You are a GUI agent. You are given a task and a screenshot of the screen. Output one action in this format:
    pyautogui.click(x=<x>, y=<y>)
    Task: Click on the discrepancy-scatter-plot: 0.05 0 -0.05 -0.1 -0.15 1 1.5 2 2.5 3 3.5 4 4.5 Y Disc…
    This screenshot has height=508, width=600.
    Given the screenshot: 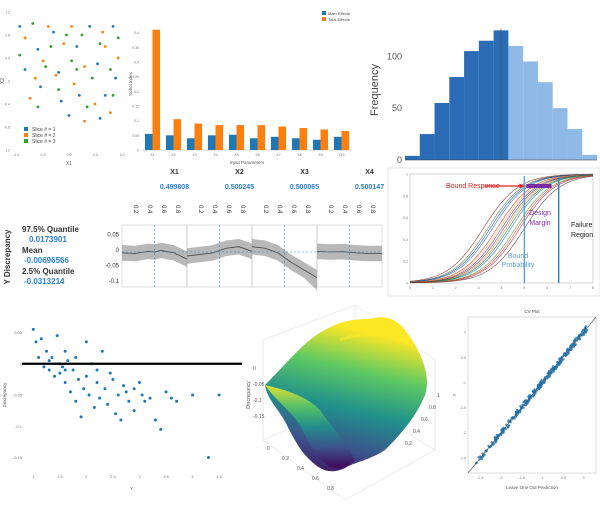 What is the action you would take?
    pyautogui.click(x=122, y=409)
    